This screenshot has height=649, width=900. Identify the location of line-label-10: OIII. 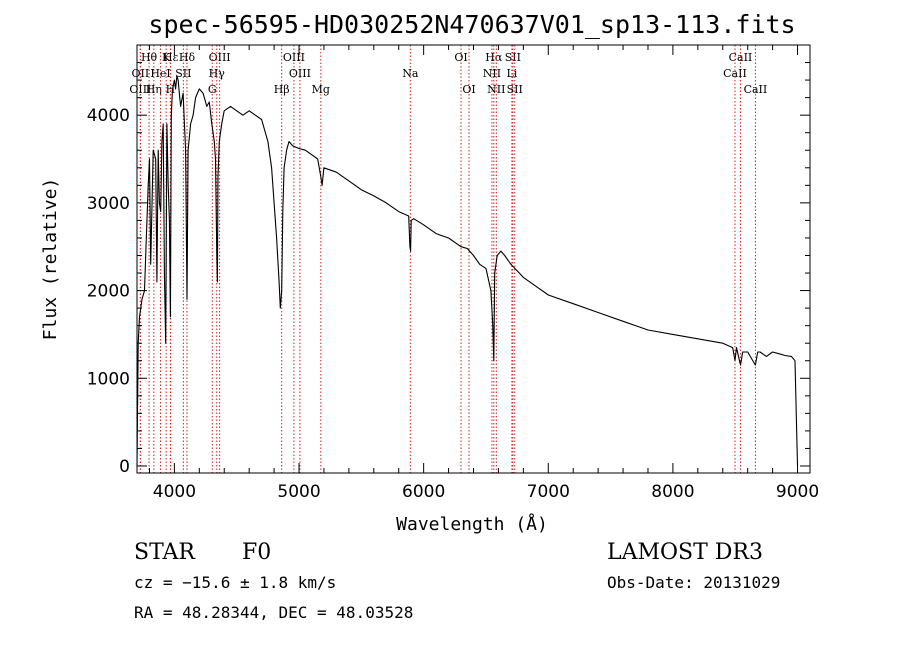
(220, 57).